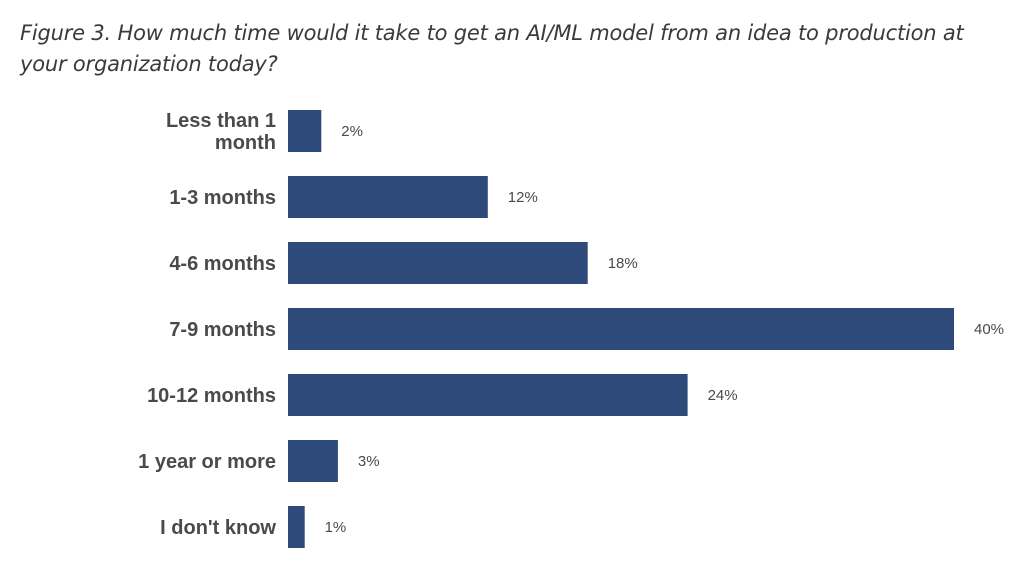 This screenshot has height=571, width=1024. I want to click on value-label-0: 2%, so click(352, 131).